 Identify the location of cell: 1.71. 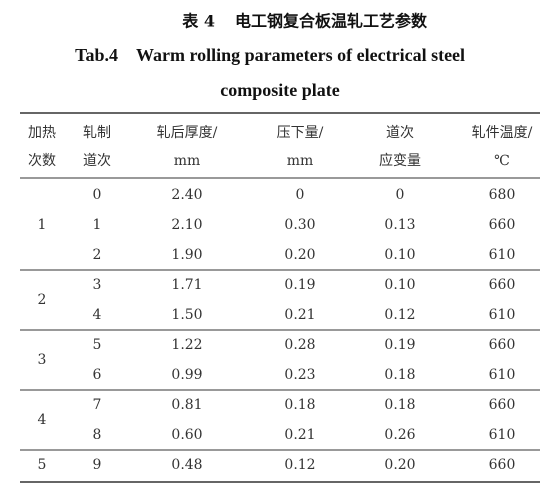
(186, 285).